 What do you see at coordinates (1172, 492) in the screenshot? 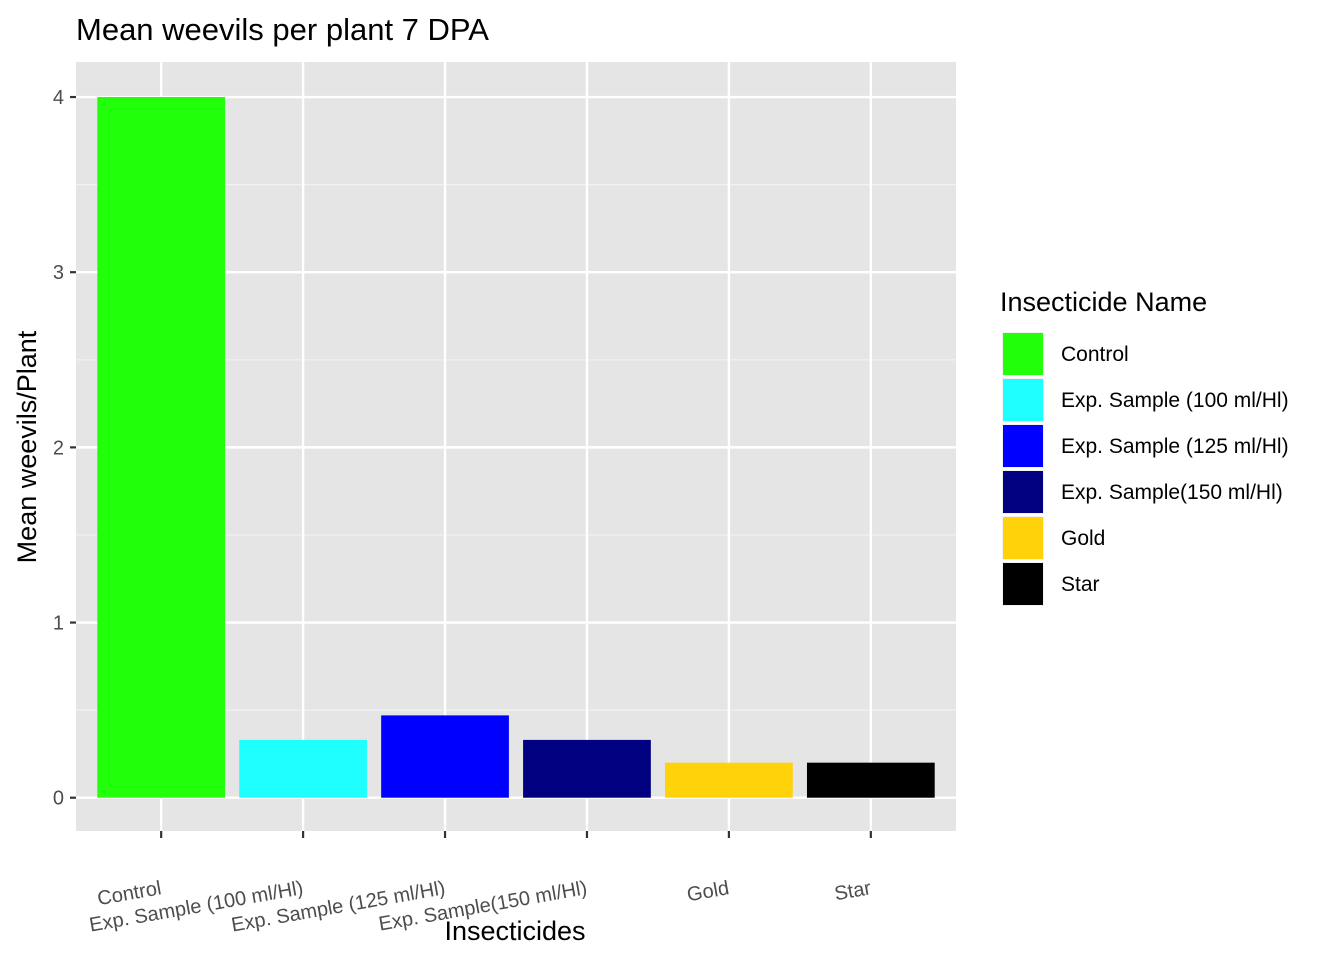
I see `legend-label: Exp. Sample(150 ml/Hl)` at bounding box center [1172, 492].